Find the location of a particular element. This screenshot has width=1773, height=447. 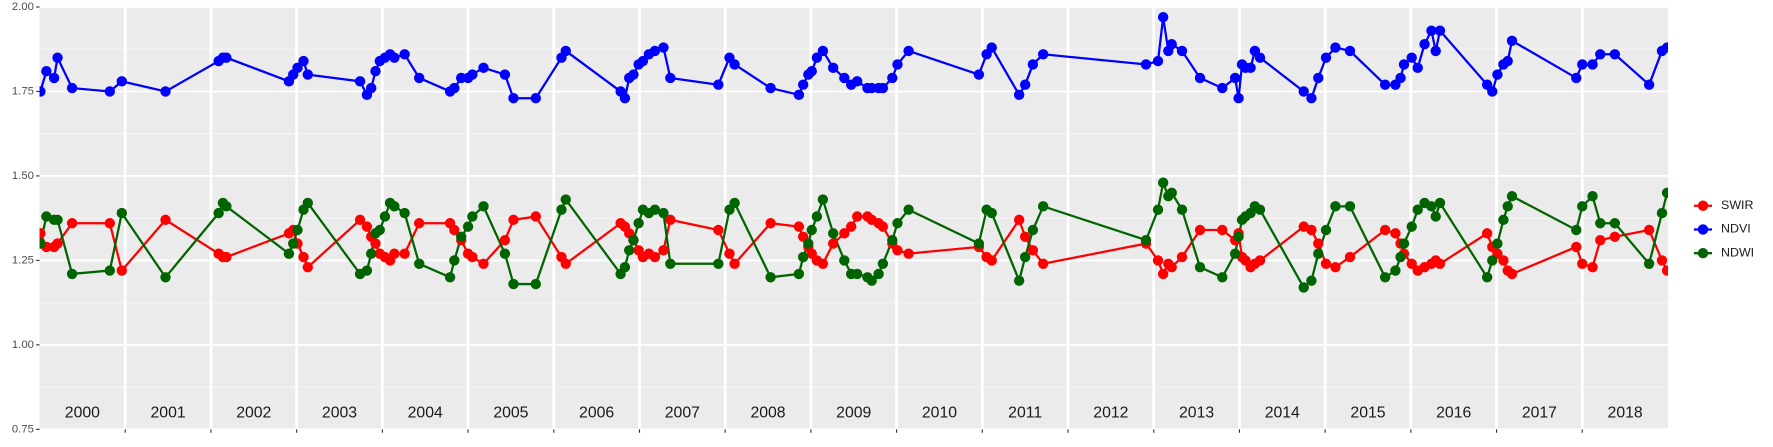

x-tick-label: 2003 is located at coordinates (339, 413).